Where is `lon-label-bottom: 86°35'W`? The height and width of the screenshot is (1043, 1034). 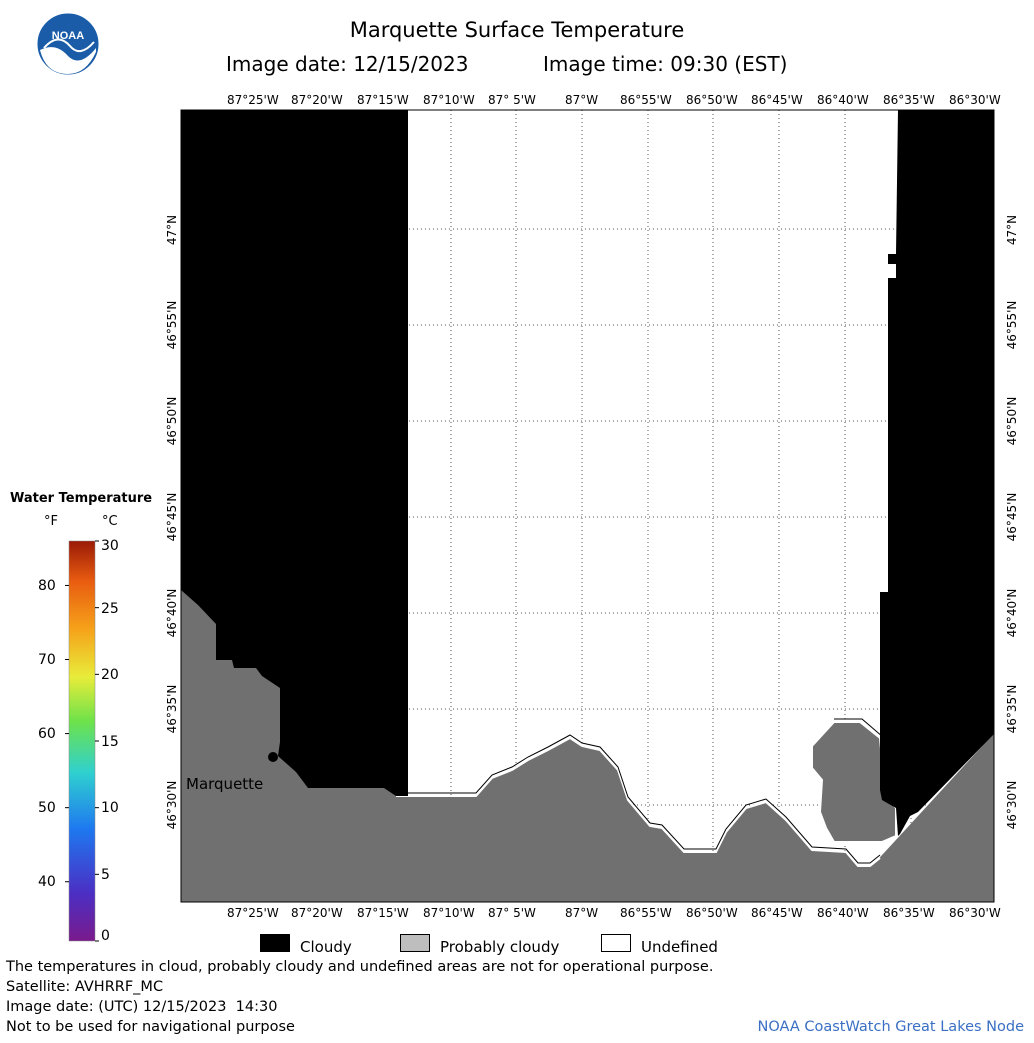
lon-label-bottom: 86°35'W is located at coordinates (909, 913).